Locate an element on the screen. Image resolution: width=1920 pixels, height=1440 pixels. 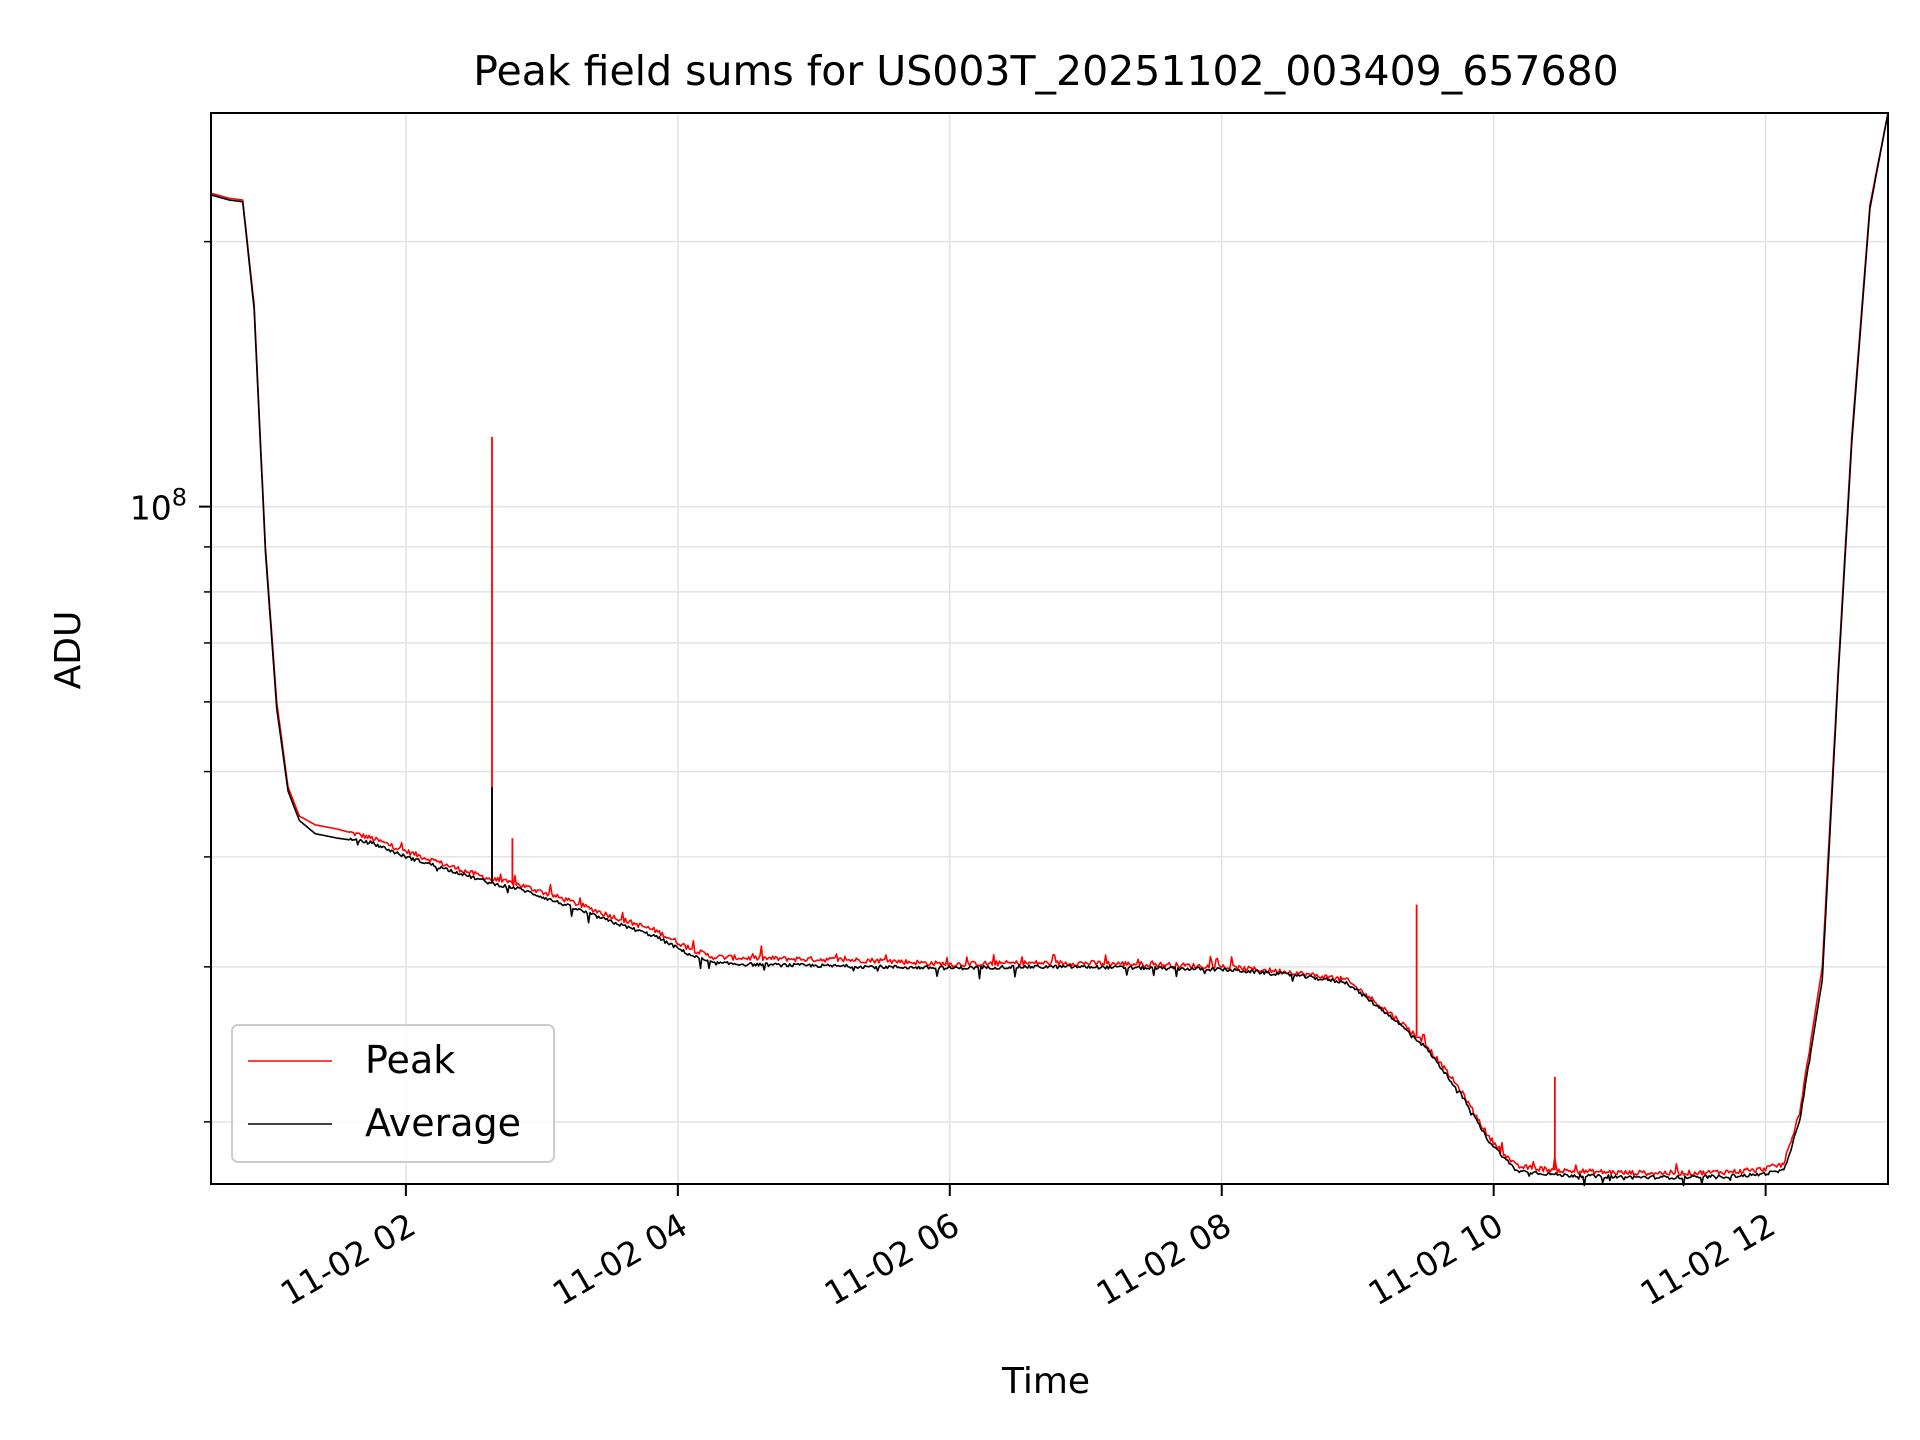
legend: Peak Average is located at coordinates (393, 1093).